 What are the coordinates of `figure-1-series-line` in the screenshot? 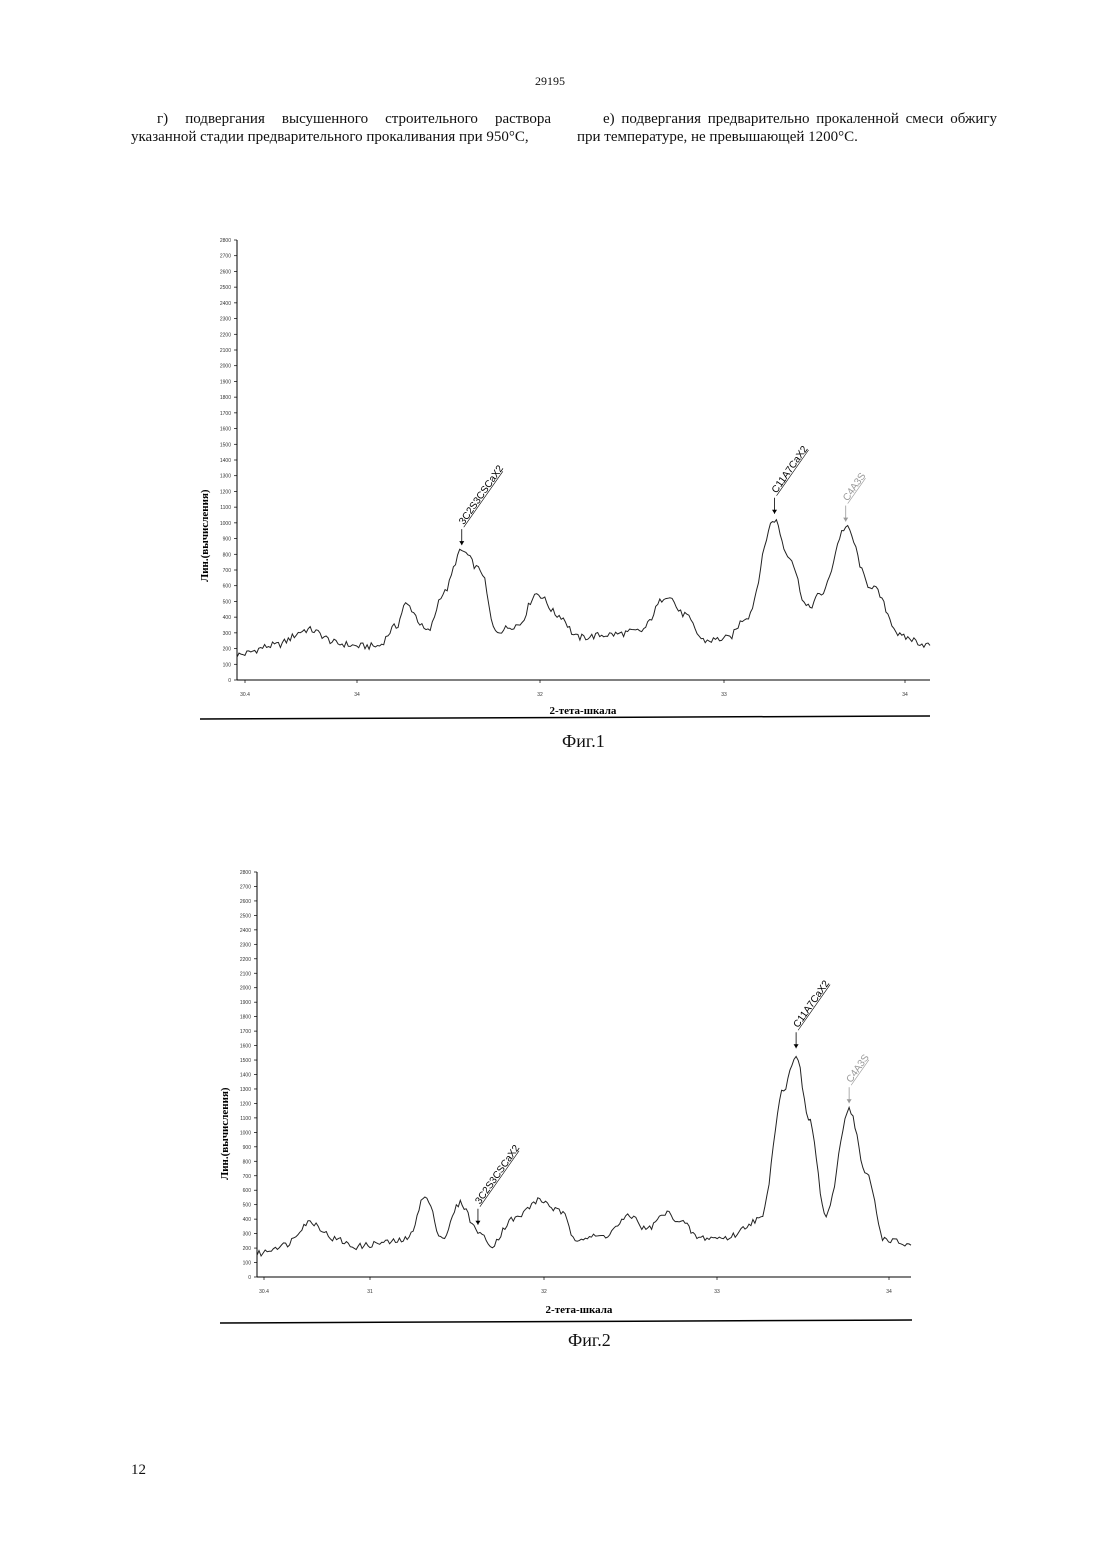 It's located at (583, 588).